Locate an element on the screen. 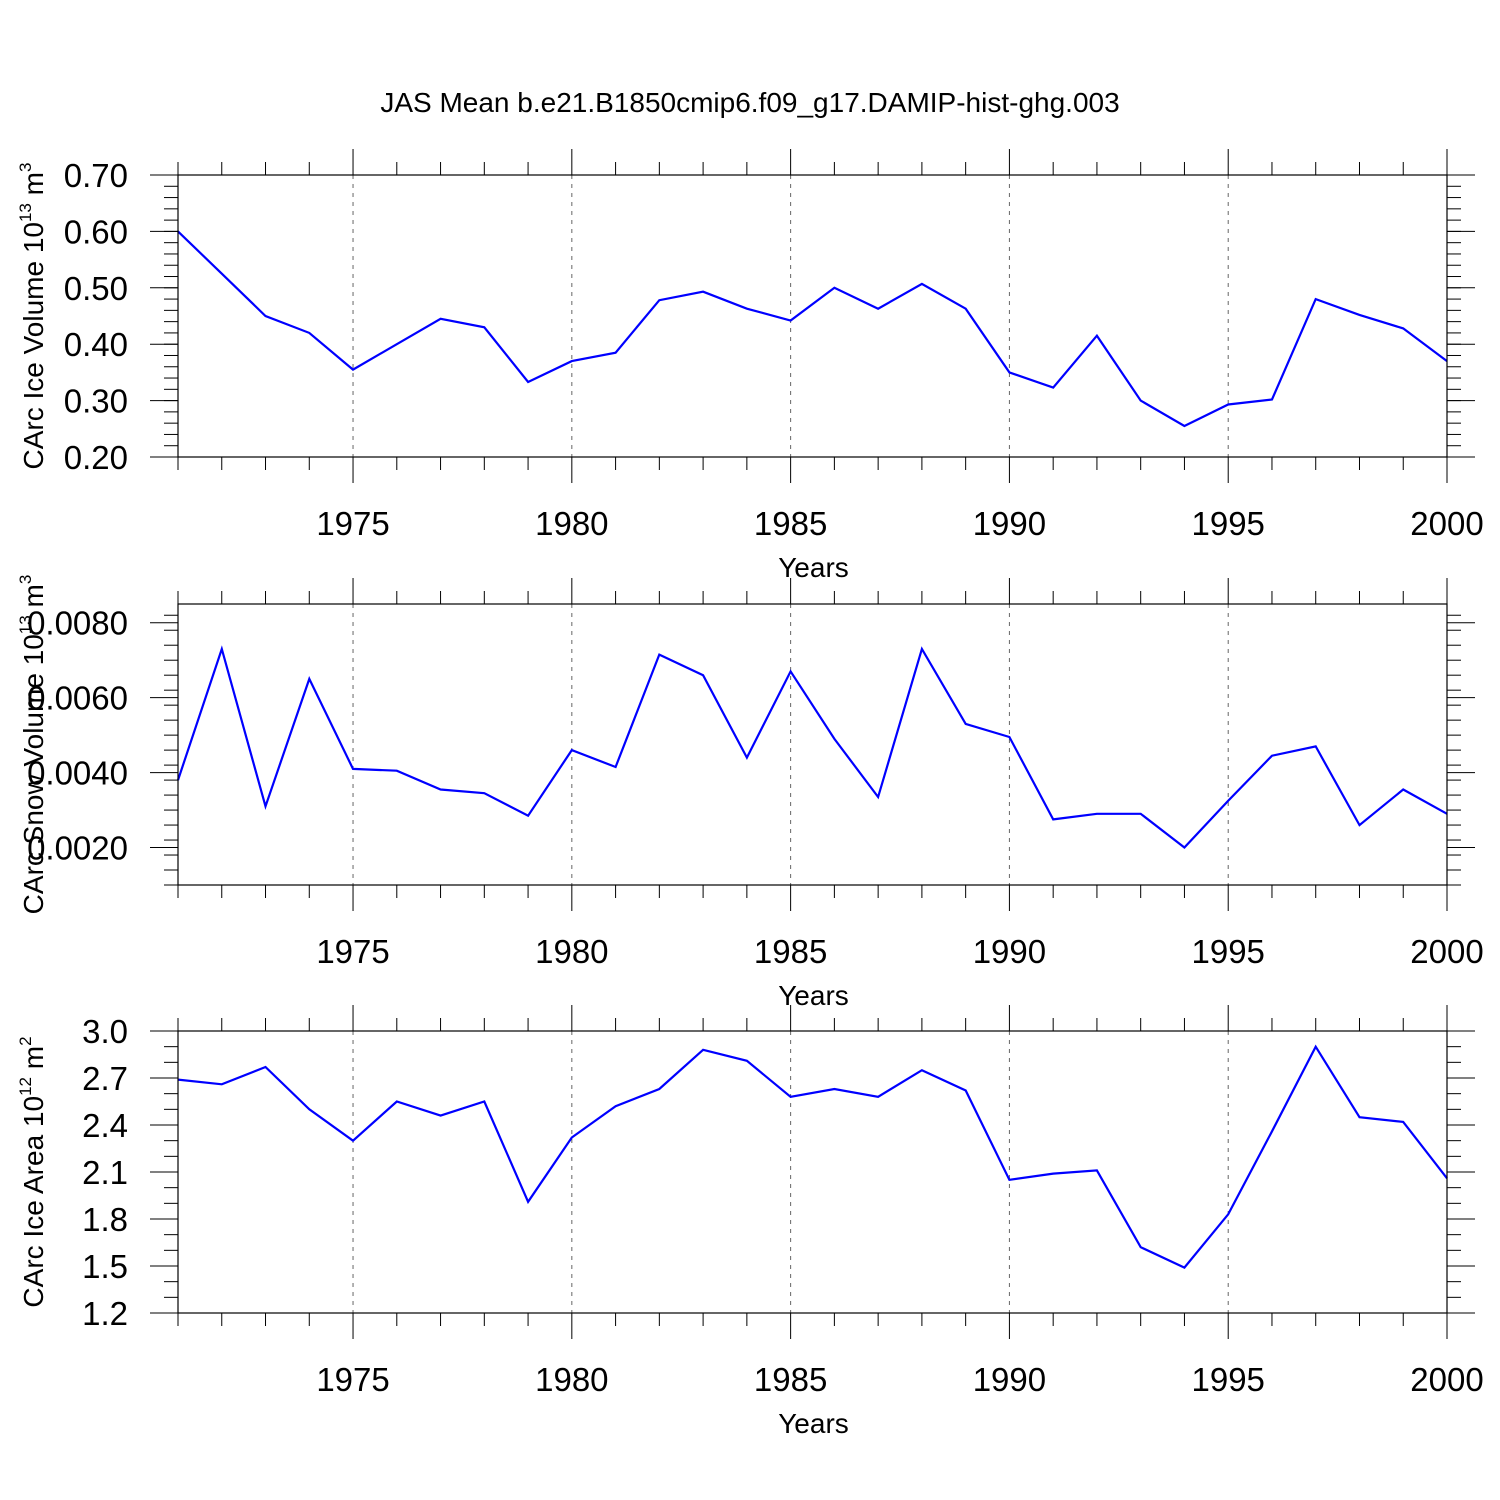 Image resolution: width=1500 pixels, height=1500 pixels. y-tick-label: 2.4 is located at coordinates (105, 1125).